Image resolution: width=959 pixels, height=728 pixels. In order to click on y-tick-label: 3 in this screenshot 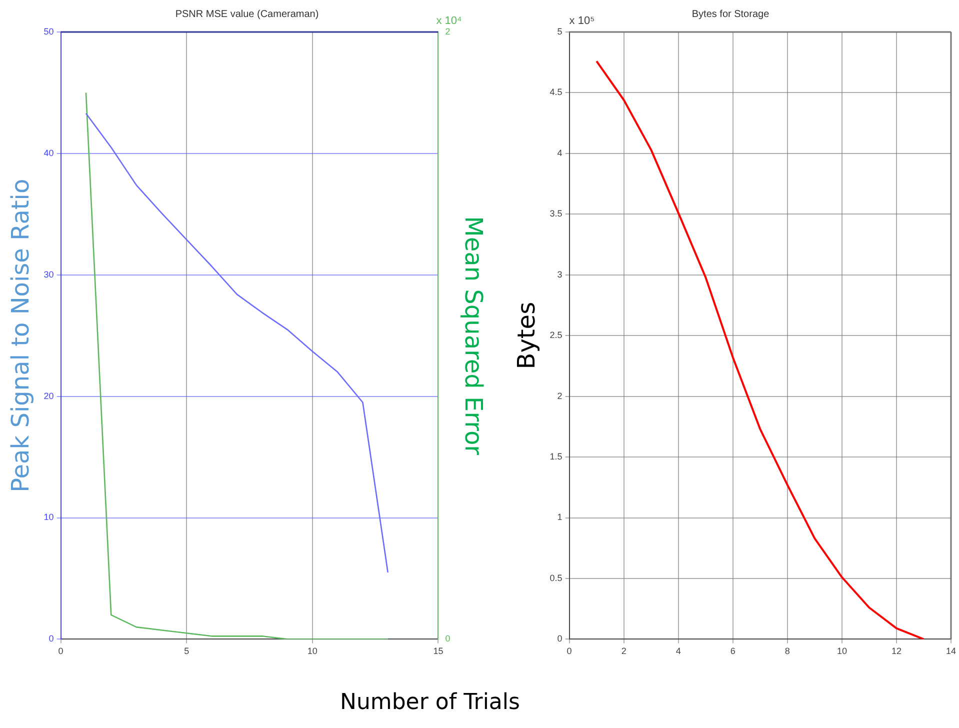, I will do `click(559, 274)`.